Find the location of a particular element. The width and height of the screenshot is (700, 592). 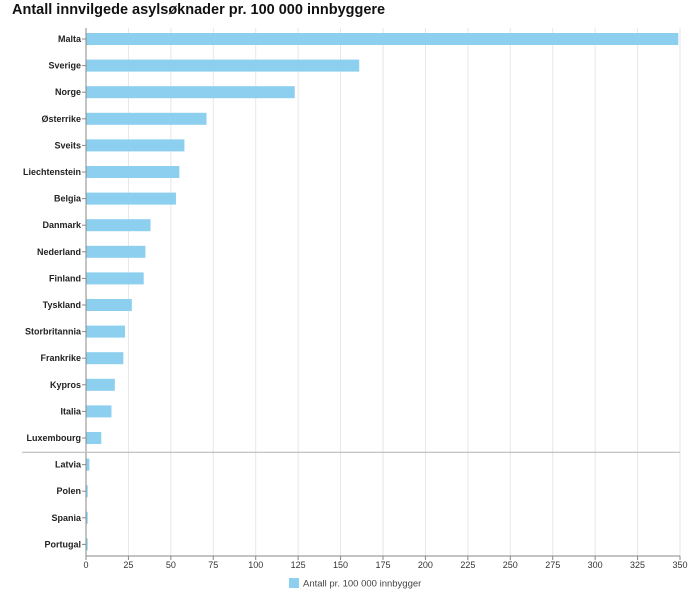

bar-italia is located at coordinates (99, 411).